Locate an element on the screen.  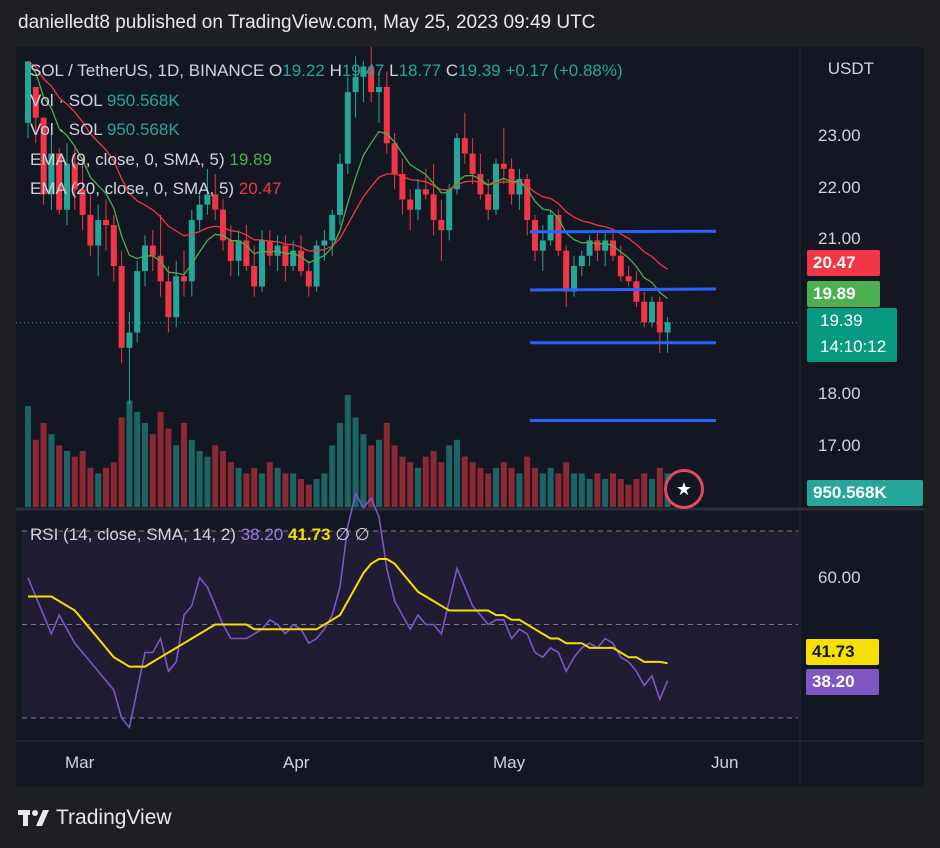
price-tick-17: 17.00 is located at coordinates (839, 445).